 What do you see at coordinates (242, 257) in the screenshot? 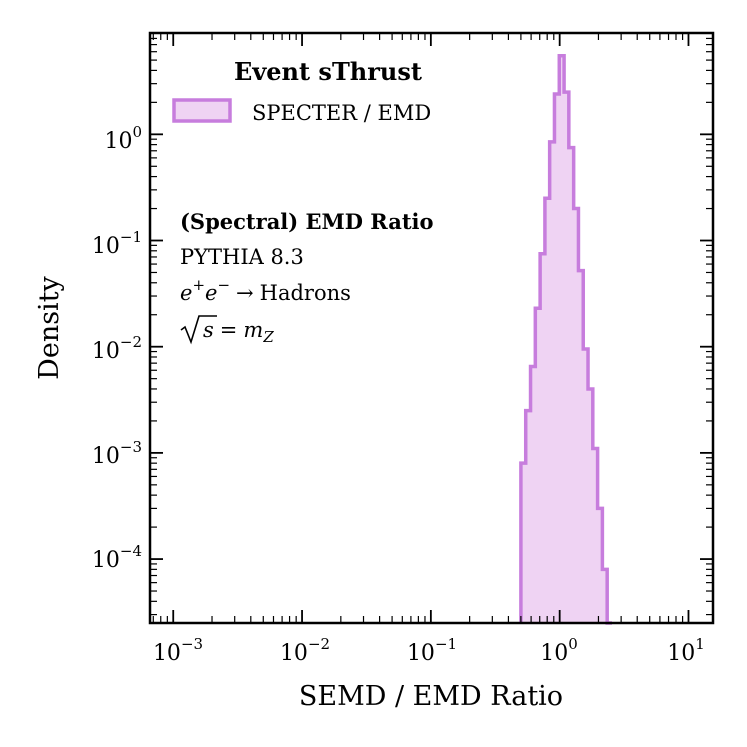
I see `annotation-generator: PYTHIA 8.3` at bounding box center [242, 257].